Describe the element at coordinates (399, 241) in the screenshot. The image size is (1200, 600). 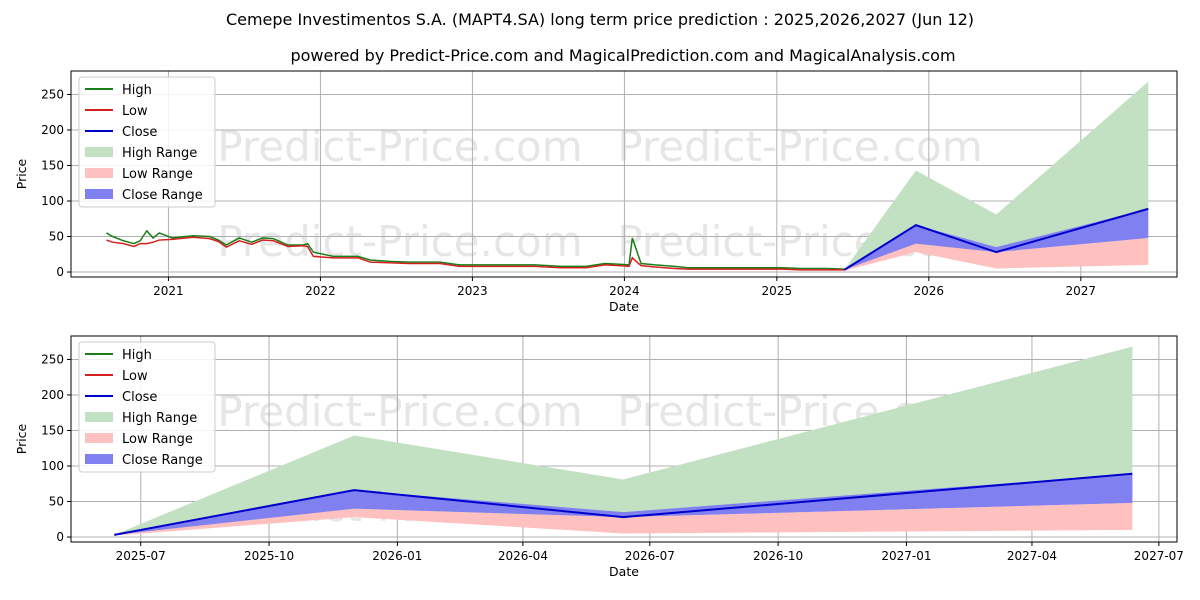
I see `watermark-text: Predict-Price.com` at that location.